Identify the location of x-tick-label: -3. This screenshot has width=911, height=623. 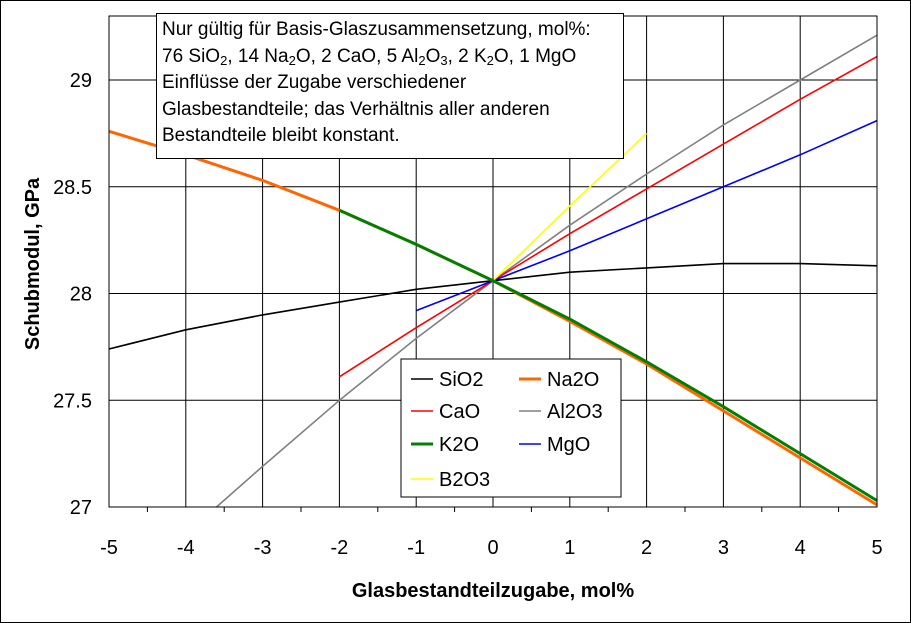
(263, 548).